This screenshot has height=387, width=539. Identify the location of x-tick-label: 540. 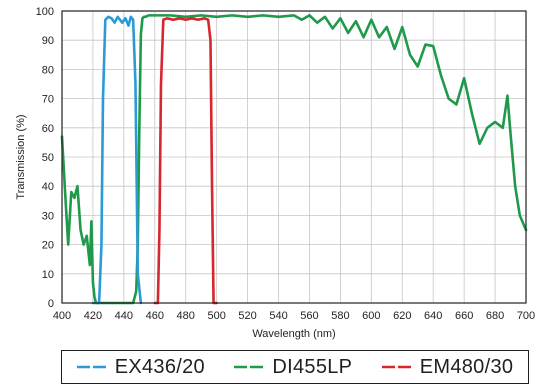
(278, 316).